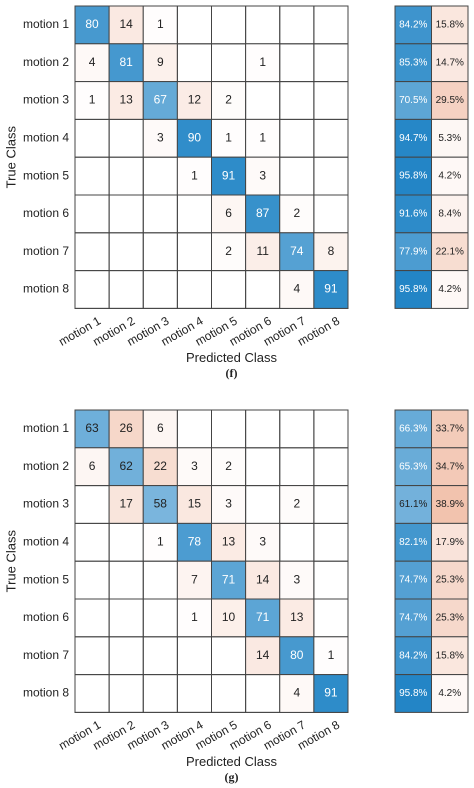 This screenshot has width=474, height=788. I want to click on summary-label: 74.7%, so click(413, 580).